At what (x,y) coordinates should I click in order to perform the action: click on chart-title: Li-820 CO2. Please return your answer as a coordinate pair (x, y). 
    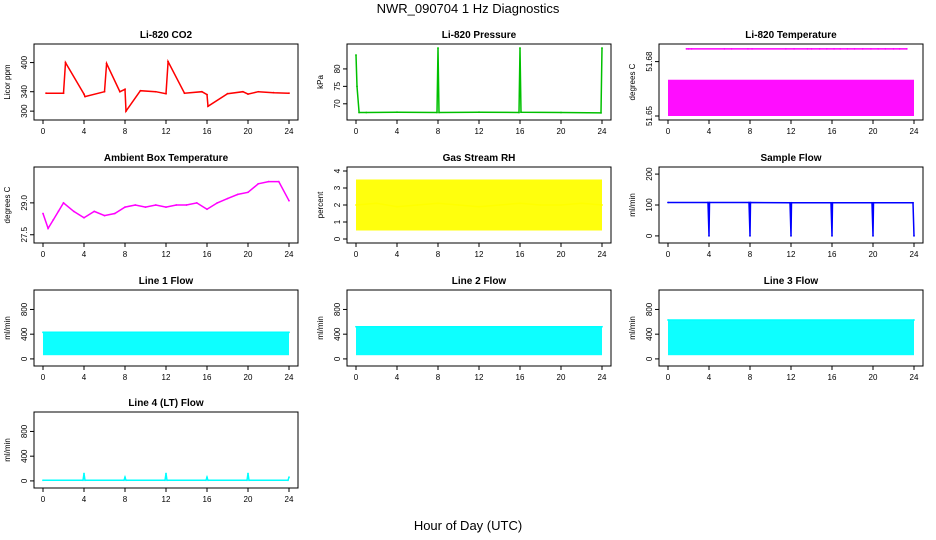
    Looking at the image, I should click on (166, 35).